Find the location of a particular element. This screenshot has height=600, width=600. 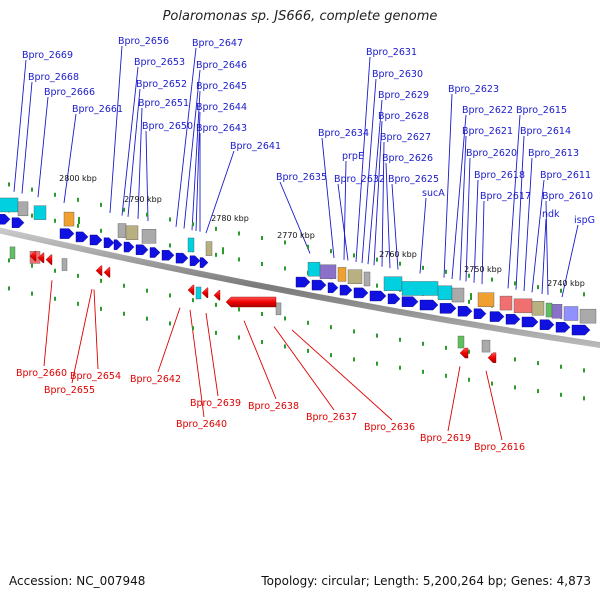

gene-label-bpro-2622: Bpro_2622 is located at coordinates (487, 110).